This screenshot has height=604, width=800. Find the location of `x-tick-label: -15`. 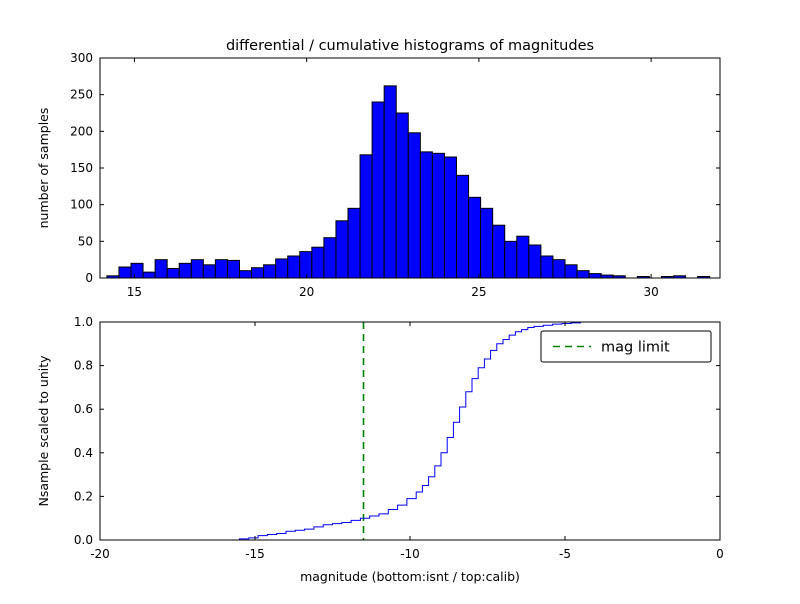

x-tick-label: -15 is located at coordinates (255, 554).